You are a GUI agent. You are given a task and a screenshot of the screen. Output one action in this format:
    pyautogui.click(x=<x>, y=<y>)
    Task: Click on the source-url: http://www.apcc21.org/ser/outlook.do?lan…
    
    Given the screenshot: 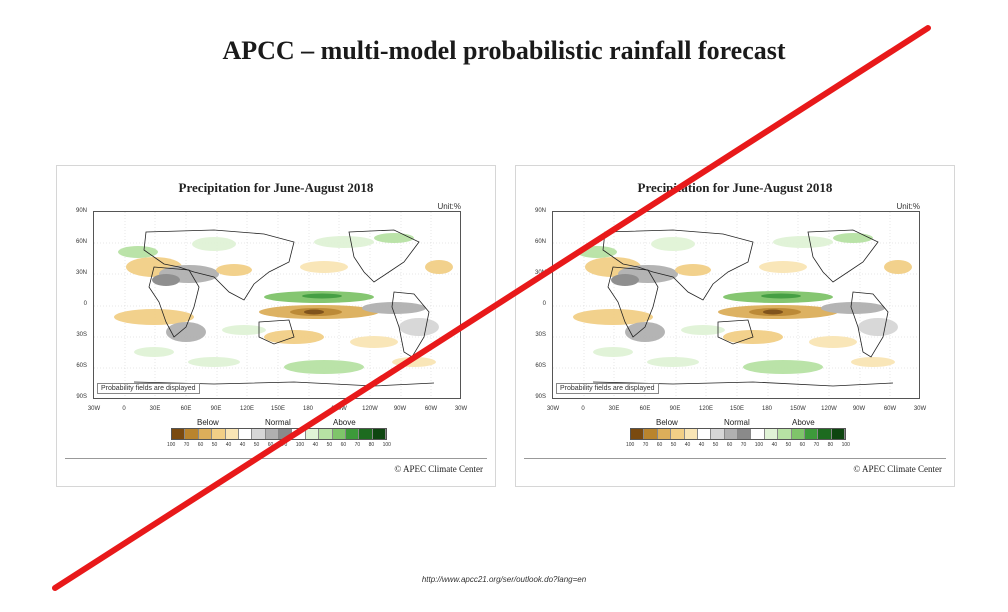 What is the action you would take?
    pyautogui.click(x=504, y=579)
    